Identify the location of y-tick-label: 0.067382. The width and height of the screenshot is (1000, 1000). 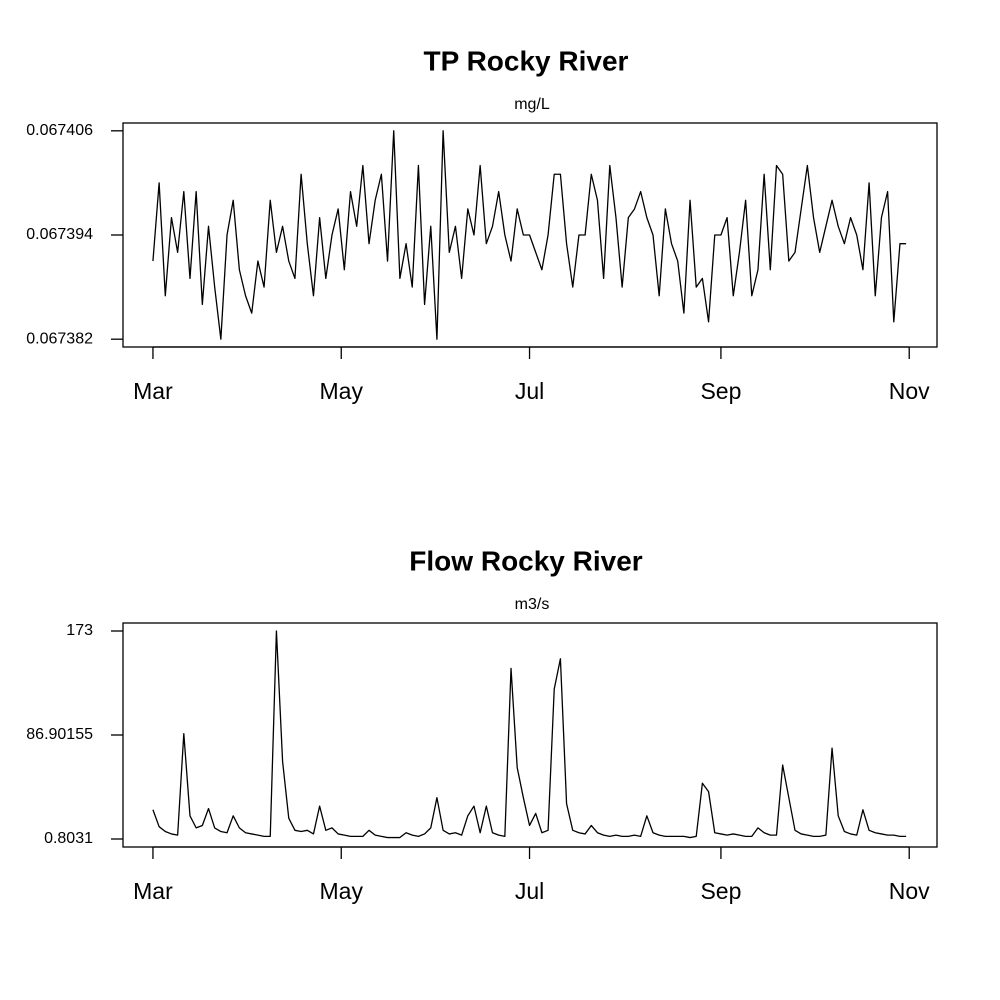
(59, 338).